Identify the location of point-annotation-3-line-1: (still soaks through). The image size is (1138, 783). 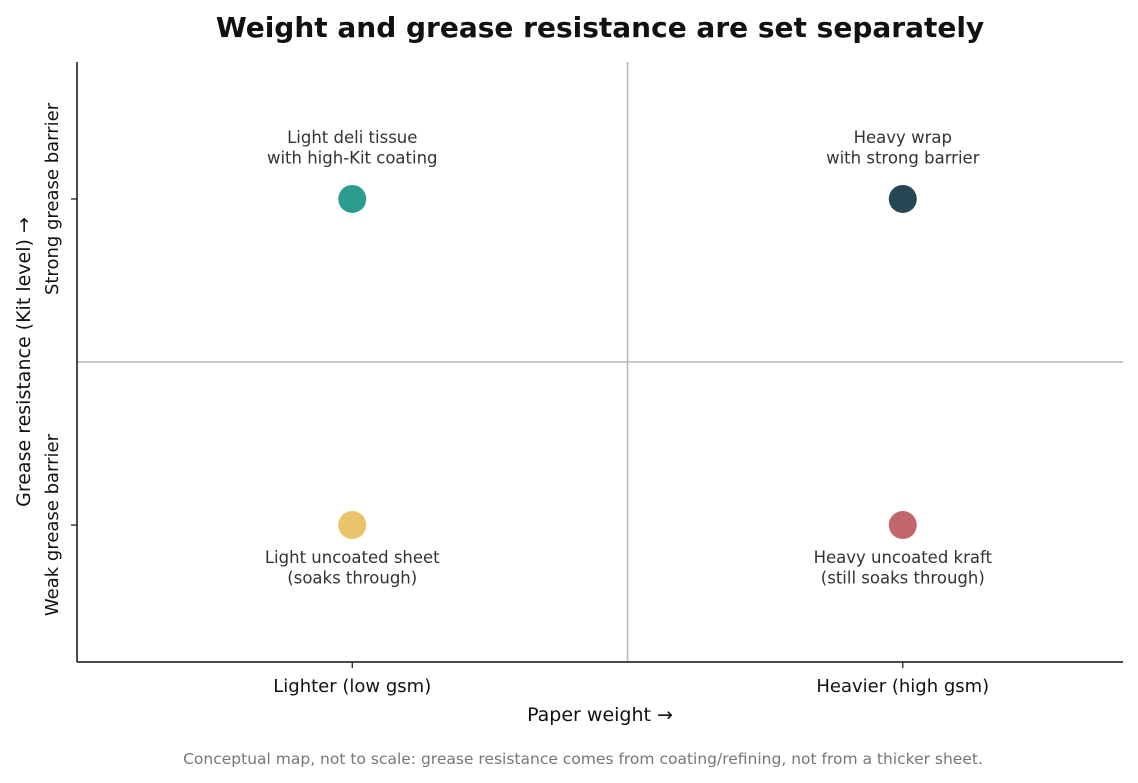
(903, 578).